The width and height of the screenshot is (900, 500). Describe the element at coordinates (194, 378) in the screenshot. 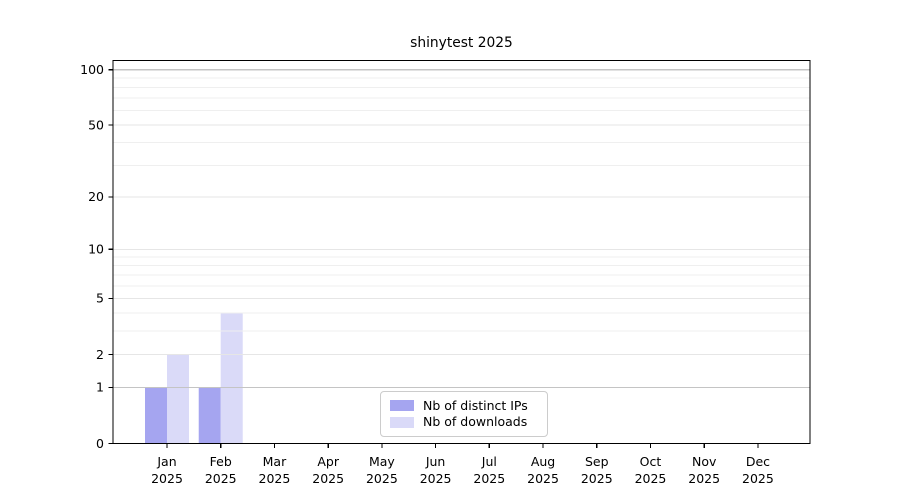

I see `bars` at that location.